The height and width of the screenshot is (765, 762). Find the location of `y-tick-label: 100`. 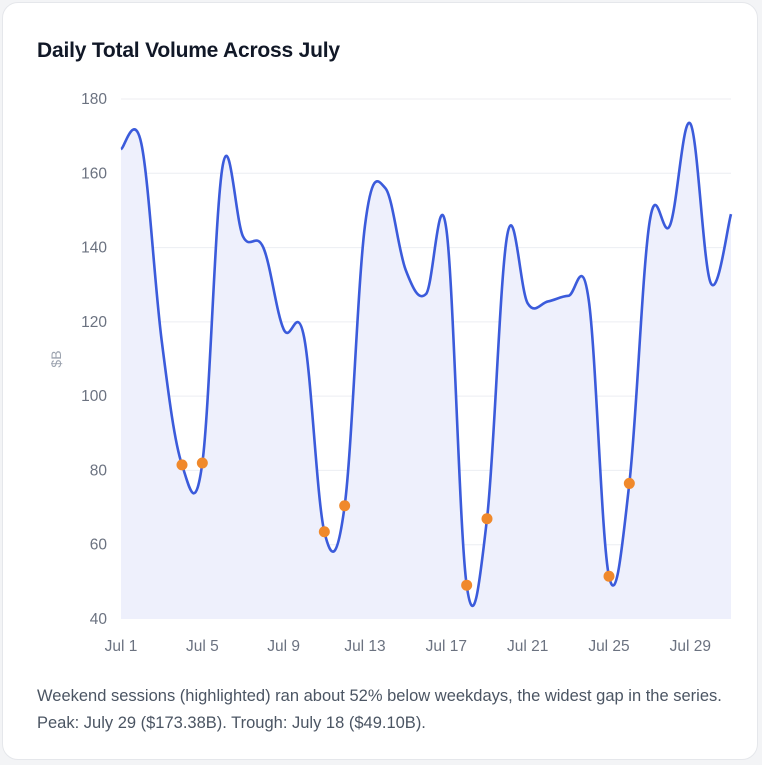

y-tick-label: 100 is located at coordinates (94, 396).